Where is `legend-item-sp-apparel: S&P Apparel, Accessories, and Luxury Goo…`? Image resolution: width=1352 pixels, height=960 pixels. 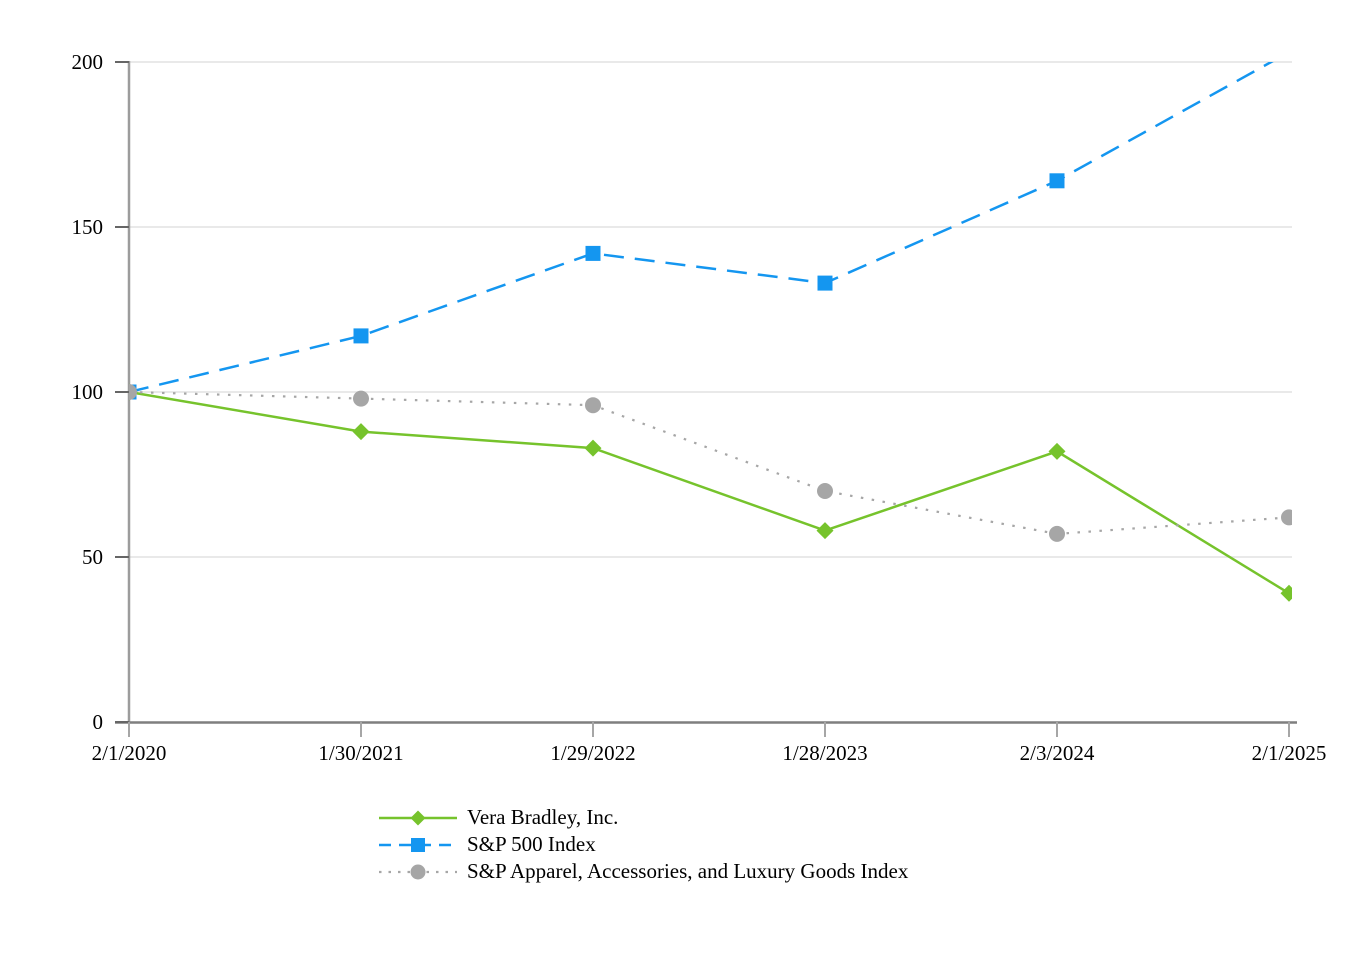 legend-item-sp-apparel: S&P Apparel, Accessories, and Luxury Goo… is located at coordinates (643, 871).